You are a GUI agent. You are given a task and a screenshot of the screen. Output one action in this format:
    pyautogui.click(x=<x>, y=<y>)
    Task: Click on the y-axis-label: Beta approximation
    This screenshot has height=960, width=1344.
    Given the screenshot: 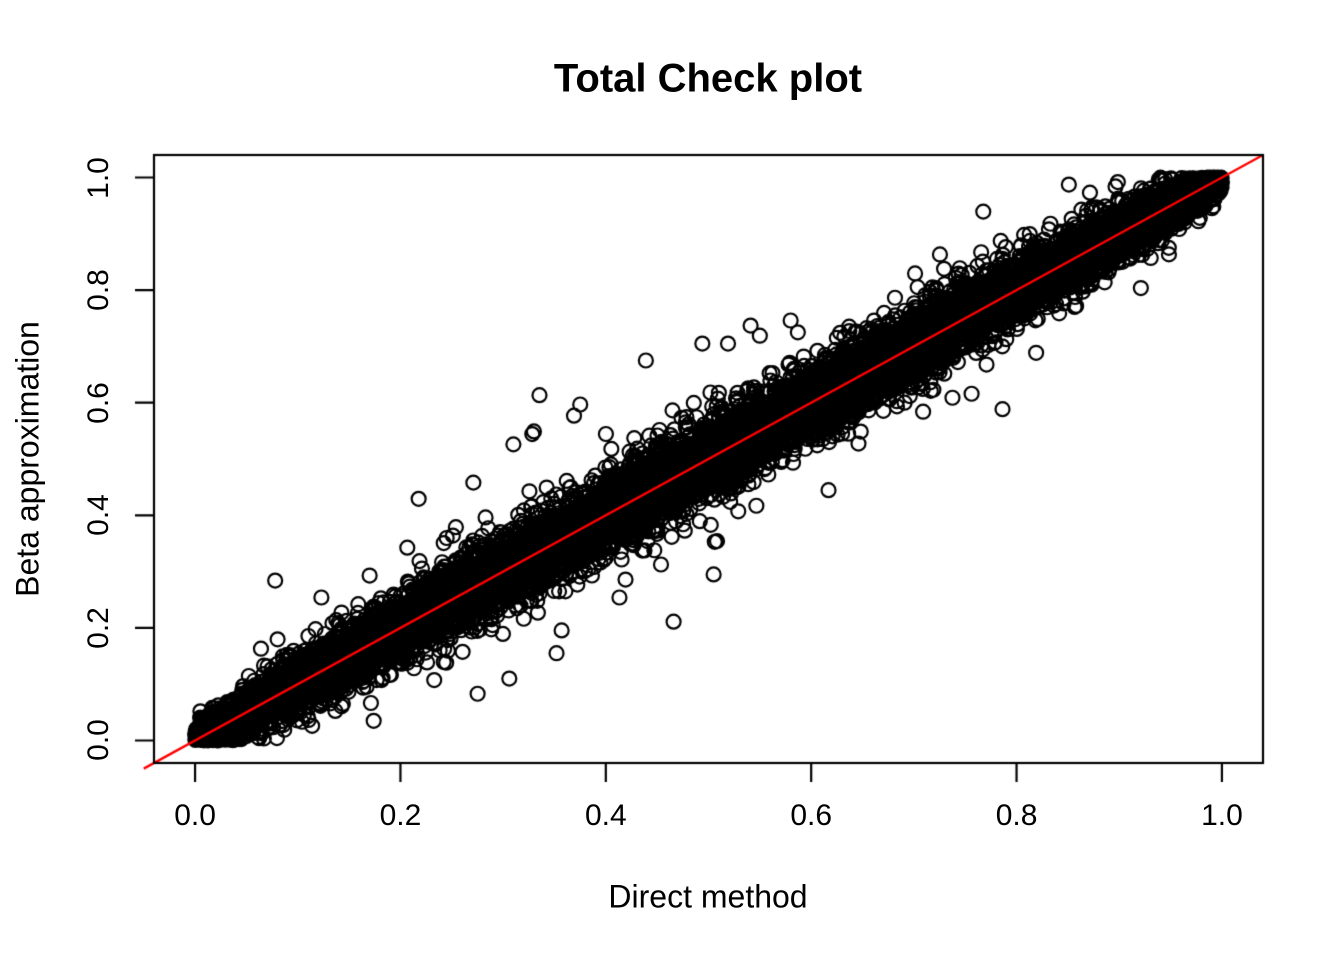 What is the action you would take?
    pyautogui.click(x=27, y=459)
    